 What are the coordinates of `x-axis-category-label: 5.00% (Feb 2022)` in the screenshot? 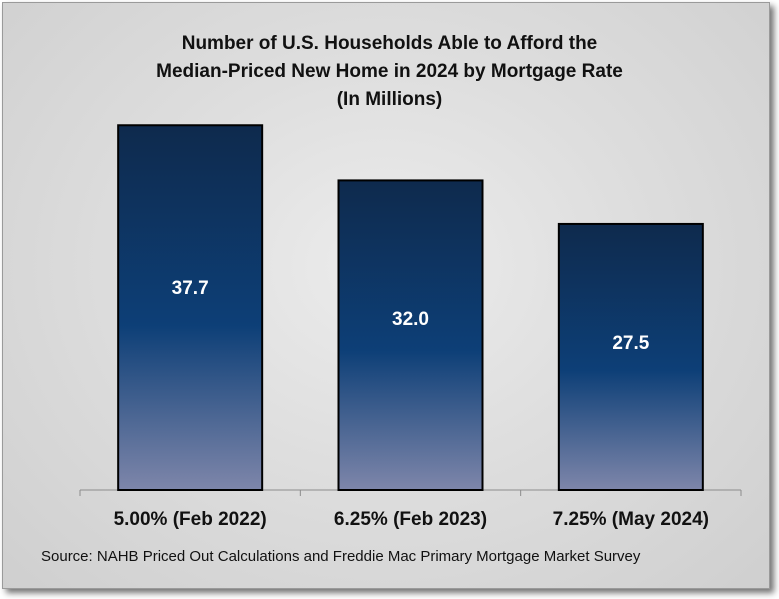 It's located at (190, 519).